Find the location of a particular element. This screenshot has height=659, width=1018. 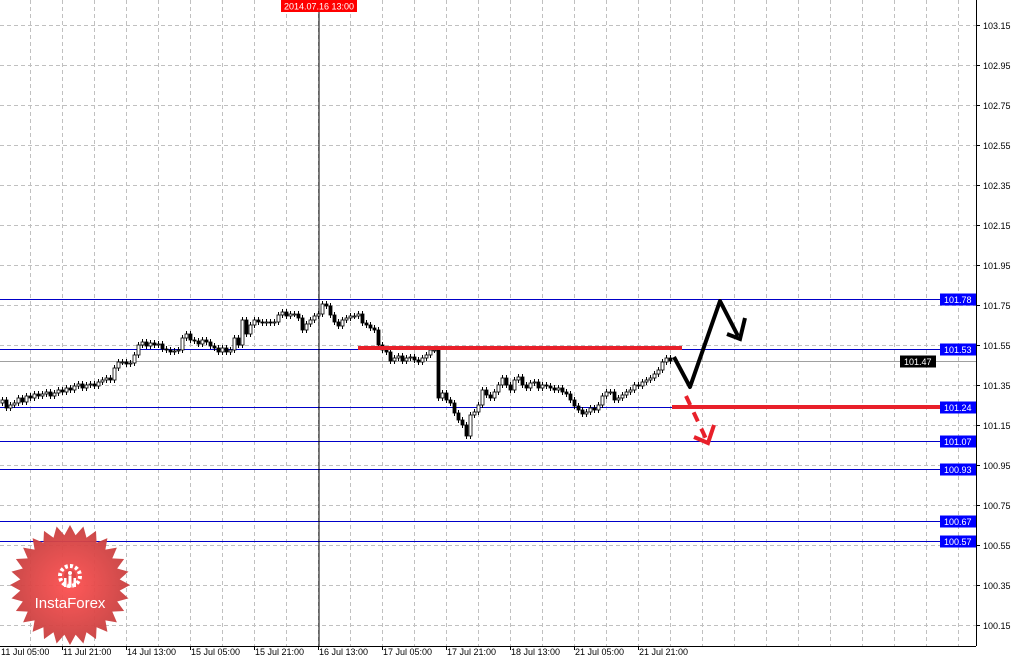

level-label: 101.53 is located at coordinates (958, 350).